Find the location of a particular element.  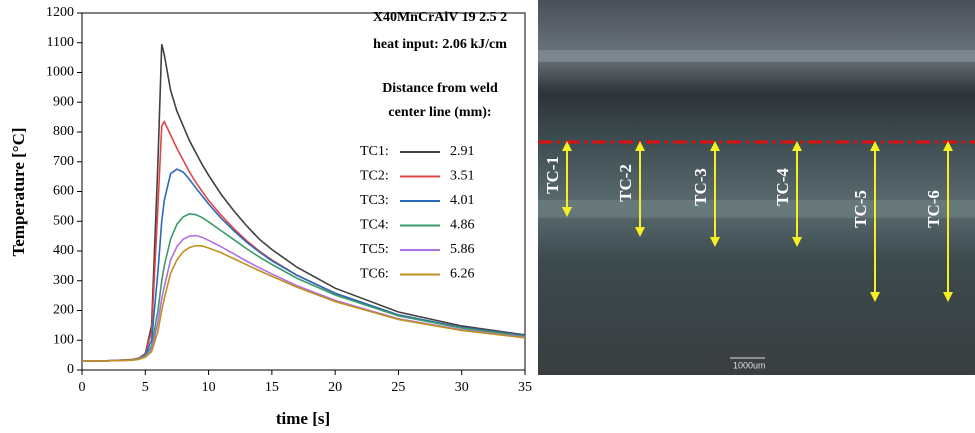

legend-value: 3.51 is located at coordinates (462, 176).